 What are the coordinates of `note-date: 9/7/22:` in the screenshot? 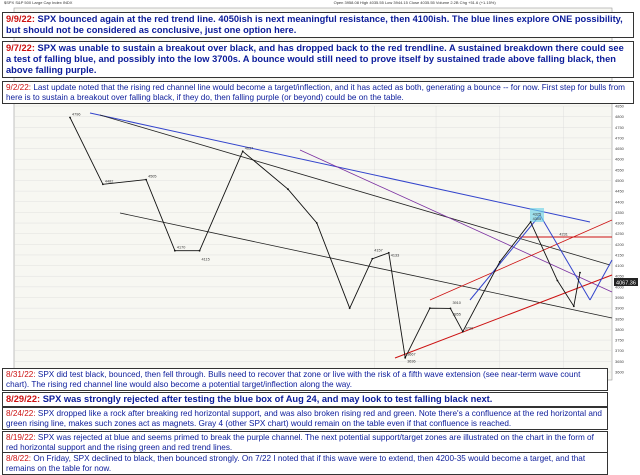 It's located at (20, 48).